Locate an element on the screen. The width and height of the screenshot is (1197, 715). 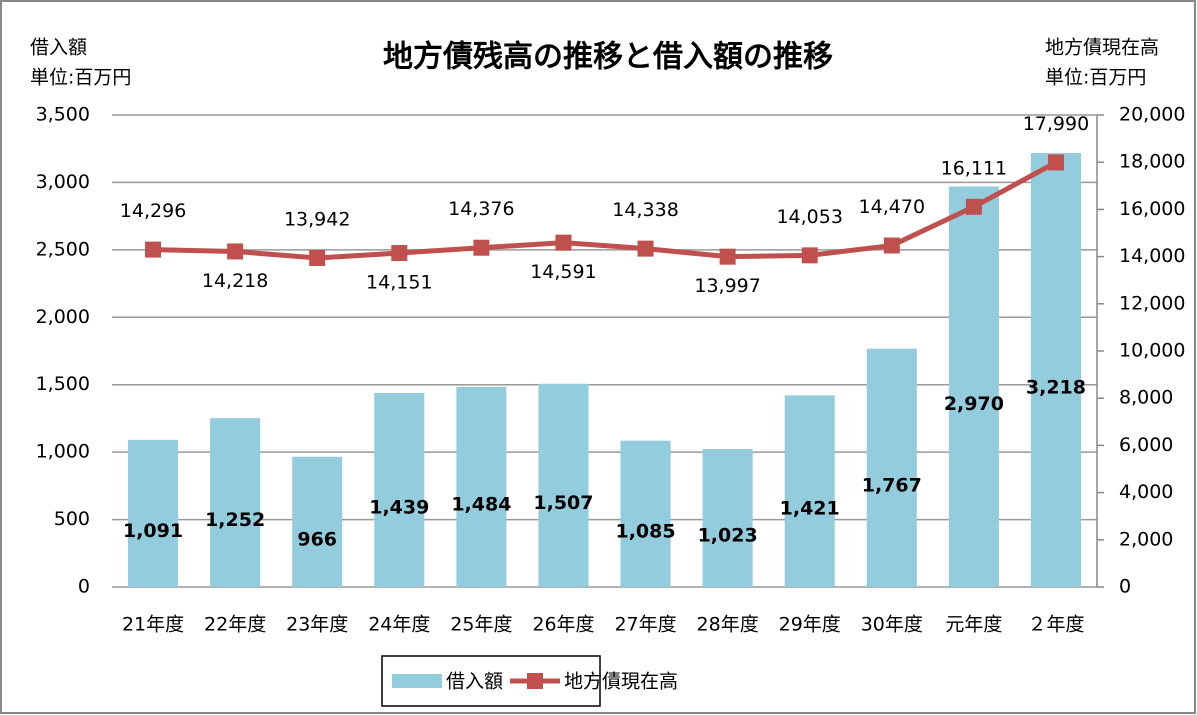
line-value-label: 13,942 is located at coordinates (317, 219).